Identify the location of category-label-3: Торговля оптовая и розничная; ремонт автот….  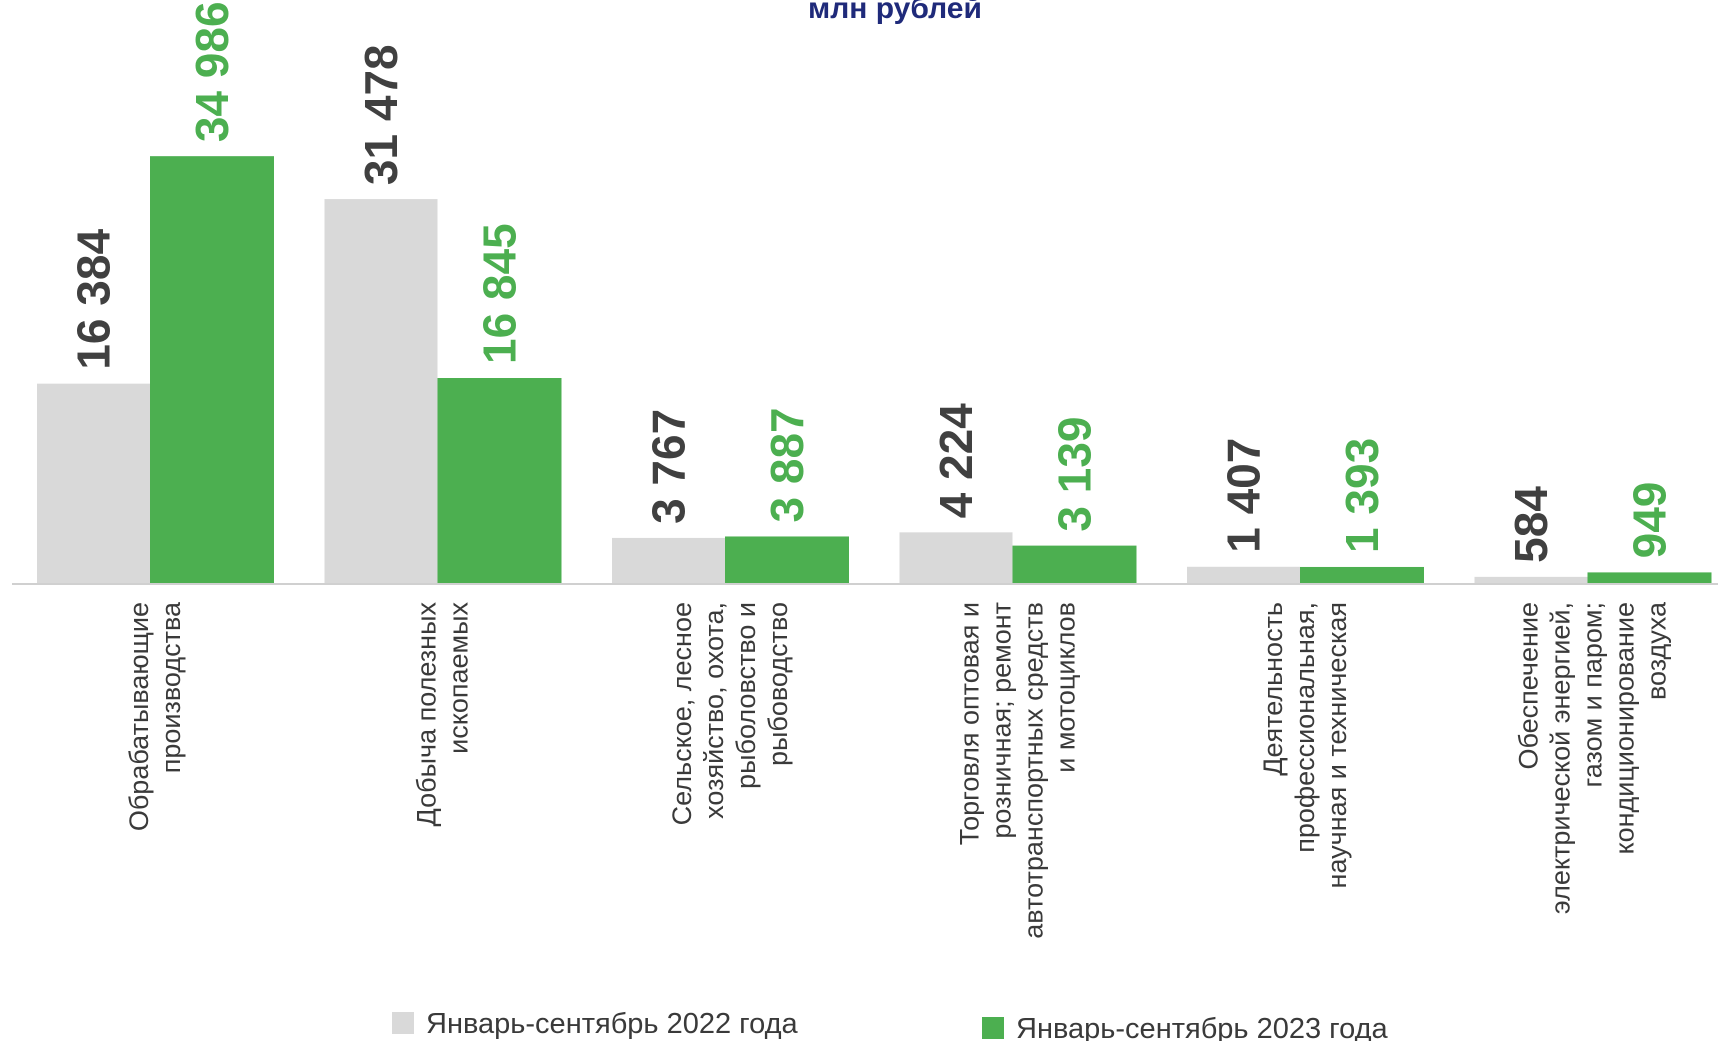
(1018, 770).